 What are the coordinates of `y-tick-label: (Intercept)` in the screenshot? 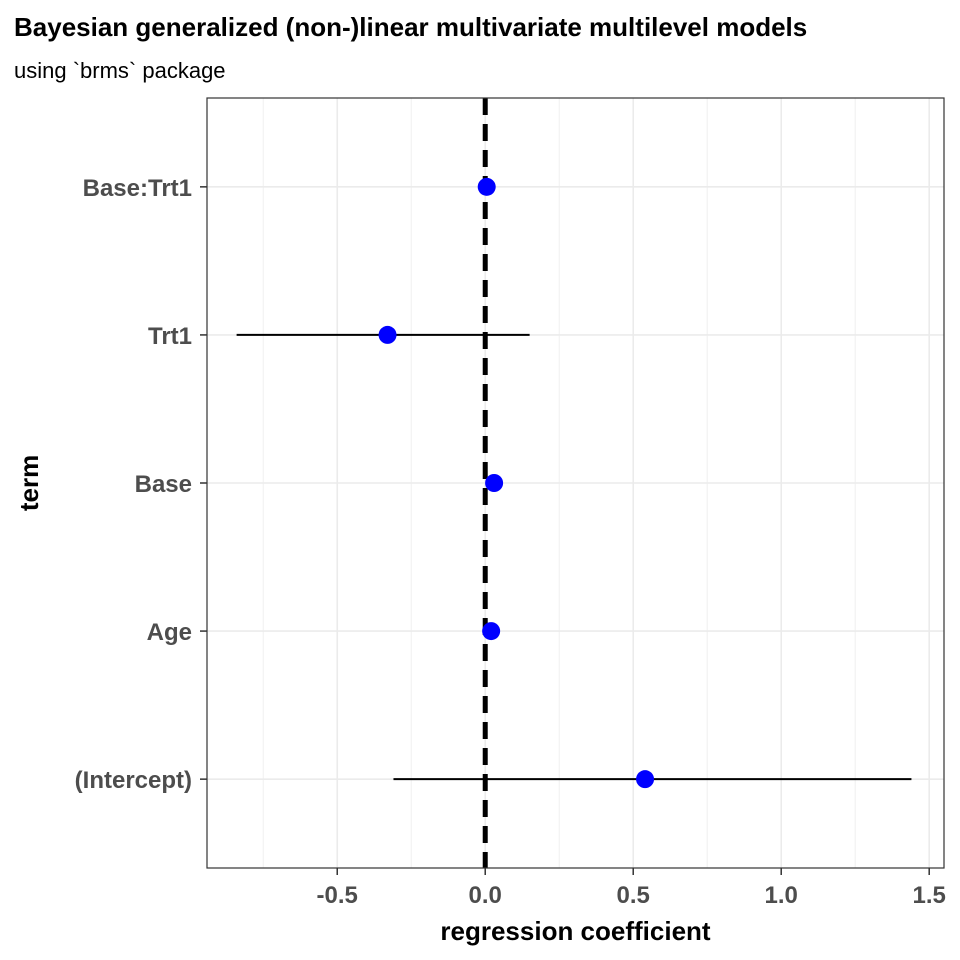 It's located at (133, 780).